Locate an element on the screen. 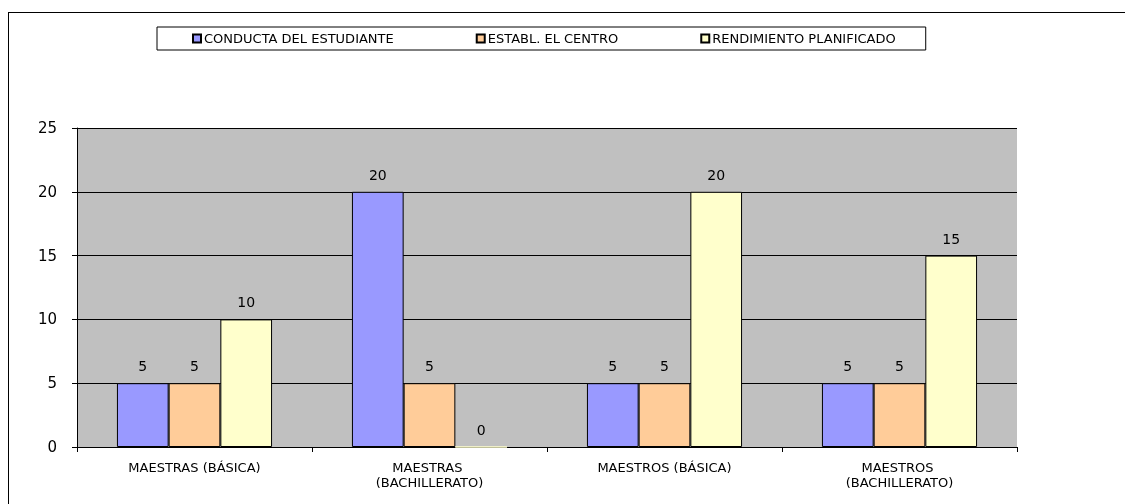 The image size is (1125, 504). x-tick-label: MAESTROS (BACHILLERATO) is located at coordinates (899, 475).